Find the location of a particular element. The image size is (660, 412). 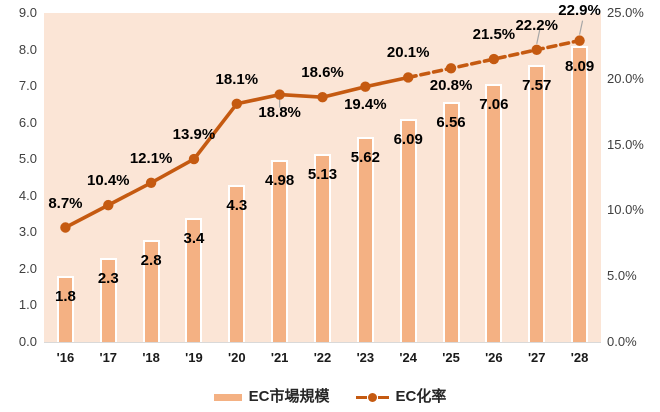

category-tick-26: '26 is located at coordinates (494, 357).